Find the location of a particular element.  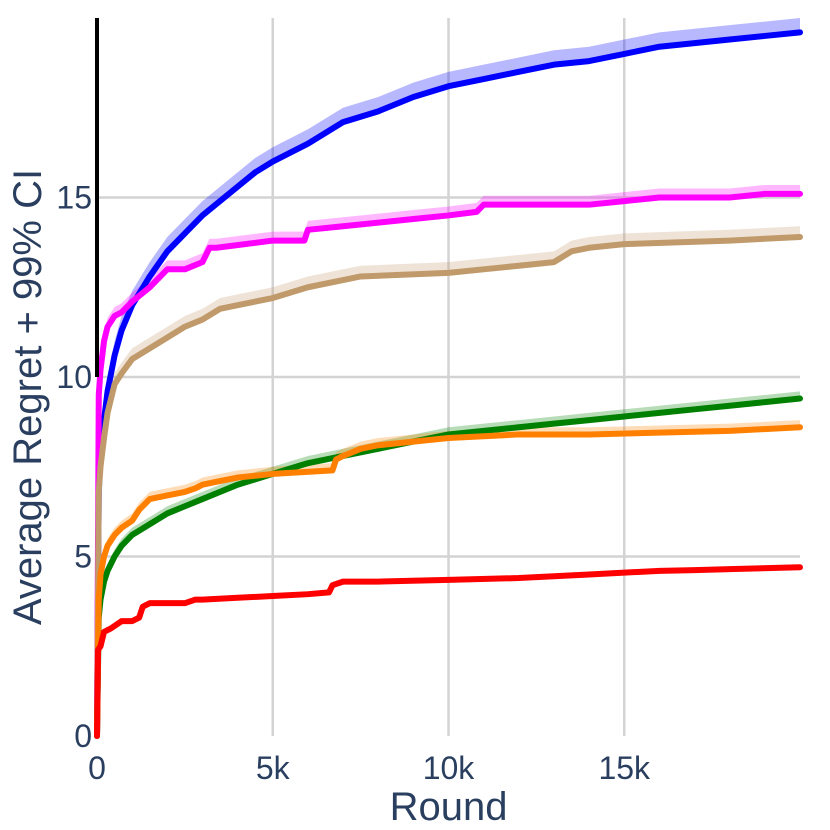

y-axis-title: Average Regret + 99% CI is located at coordinates (28, 397).